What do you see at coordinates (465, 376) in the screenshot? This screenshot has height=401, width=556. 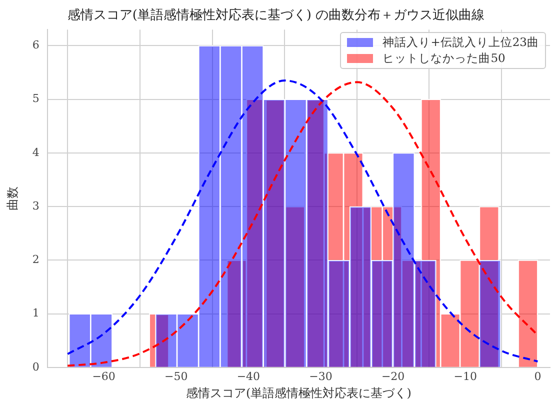 I see `x-tick-label: −10` at bounding box center [465, 376].